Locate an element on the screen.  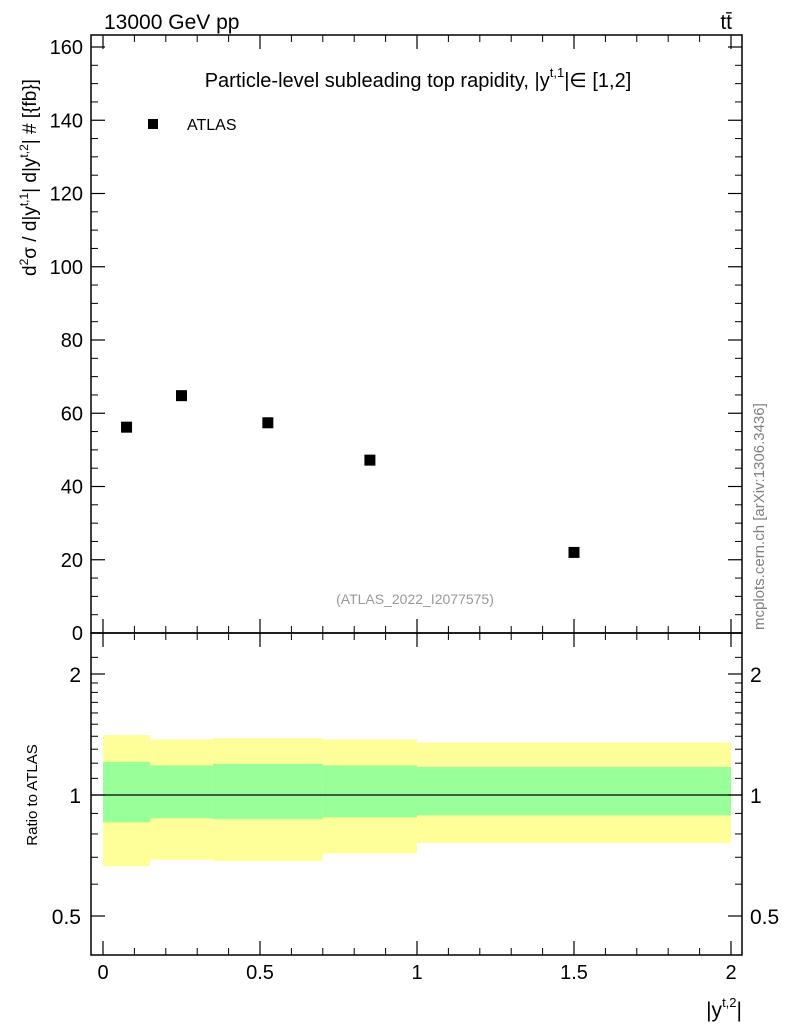
main-ytick-label: 40 is located at coordinates (72, 488).